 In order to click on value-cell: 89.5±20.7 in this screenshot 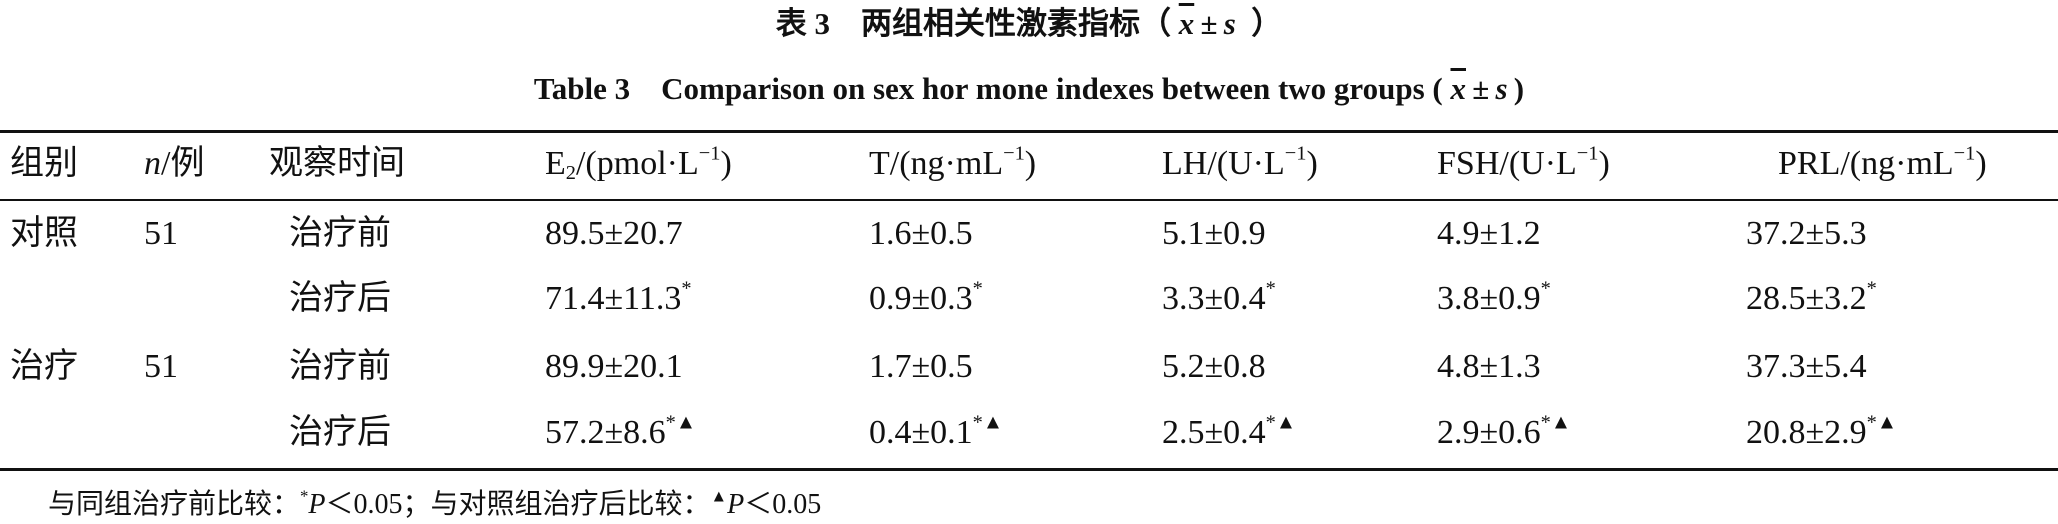, I will do `click(614, 234)`.